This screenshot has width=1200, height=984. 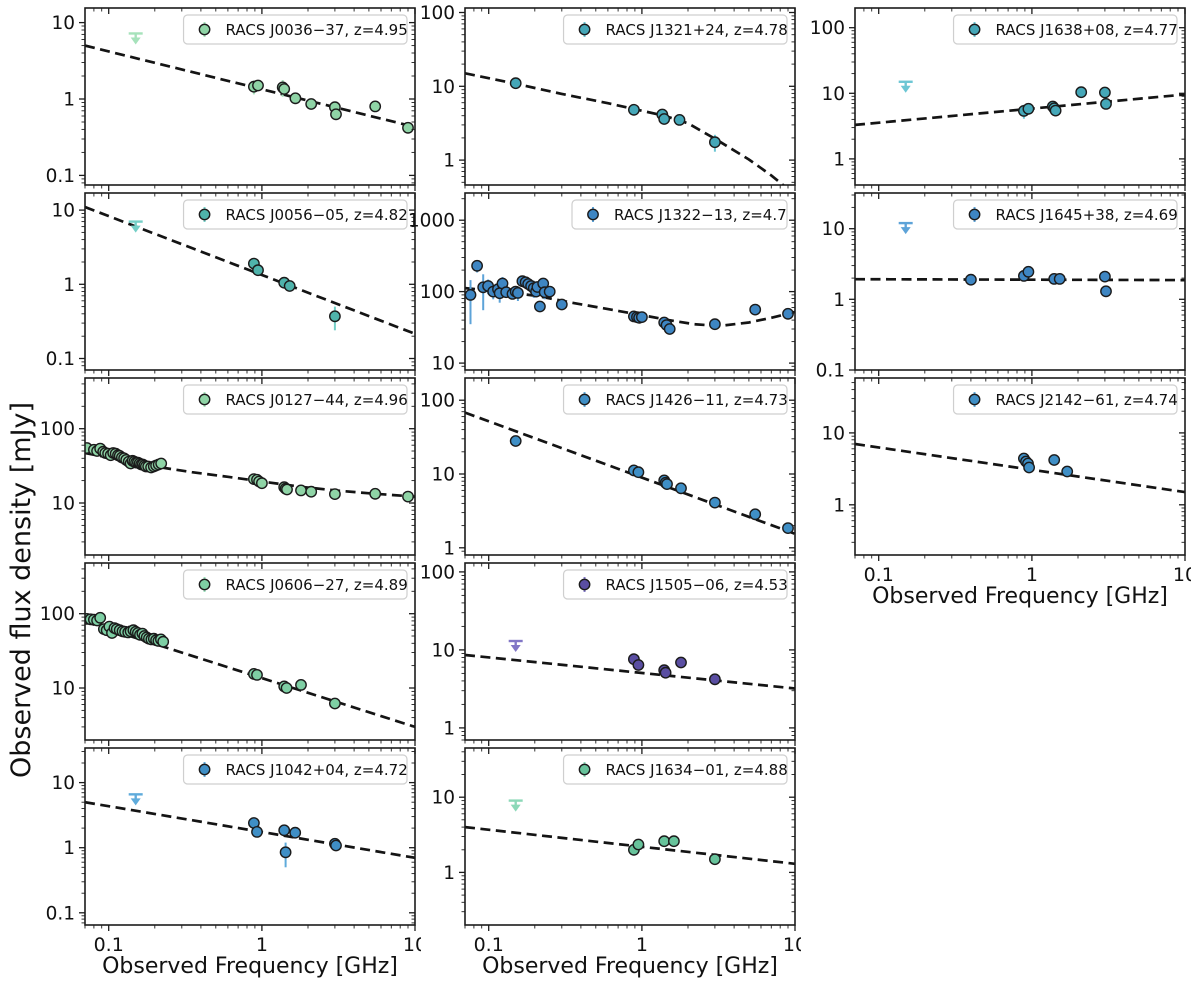 I want to click on panel-racs-j2142-61: 0.1 1 10 10 1 RACS J2142−61, z=4.74, so click(x=1006, y=481).